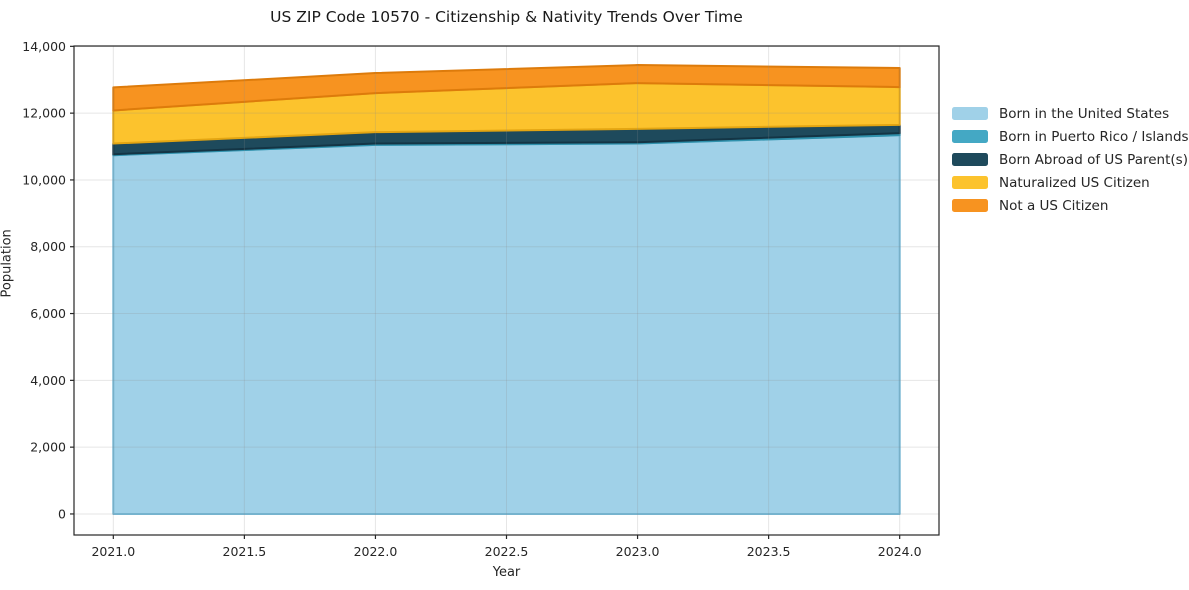  What do you see at coordinates (44, 179) in the screenshot?
I see `y-tick-label: 10,000` at bounding box center [44, 179].